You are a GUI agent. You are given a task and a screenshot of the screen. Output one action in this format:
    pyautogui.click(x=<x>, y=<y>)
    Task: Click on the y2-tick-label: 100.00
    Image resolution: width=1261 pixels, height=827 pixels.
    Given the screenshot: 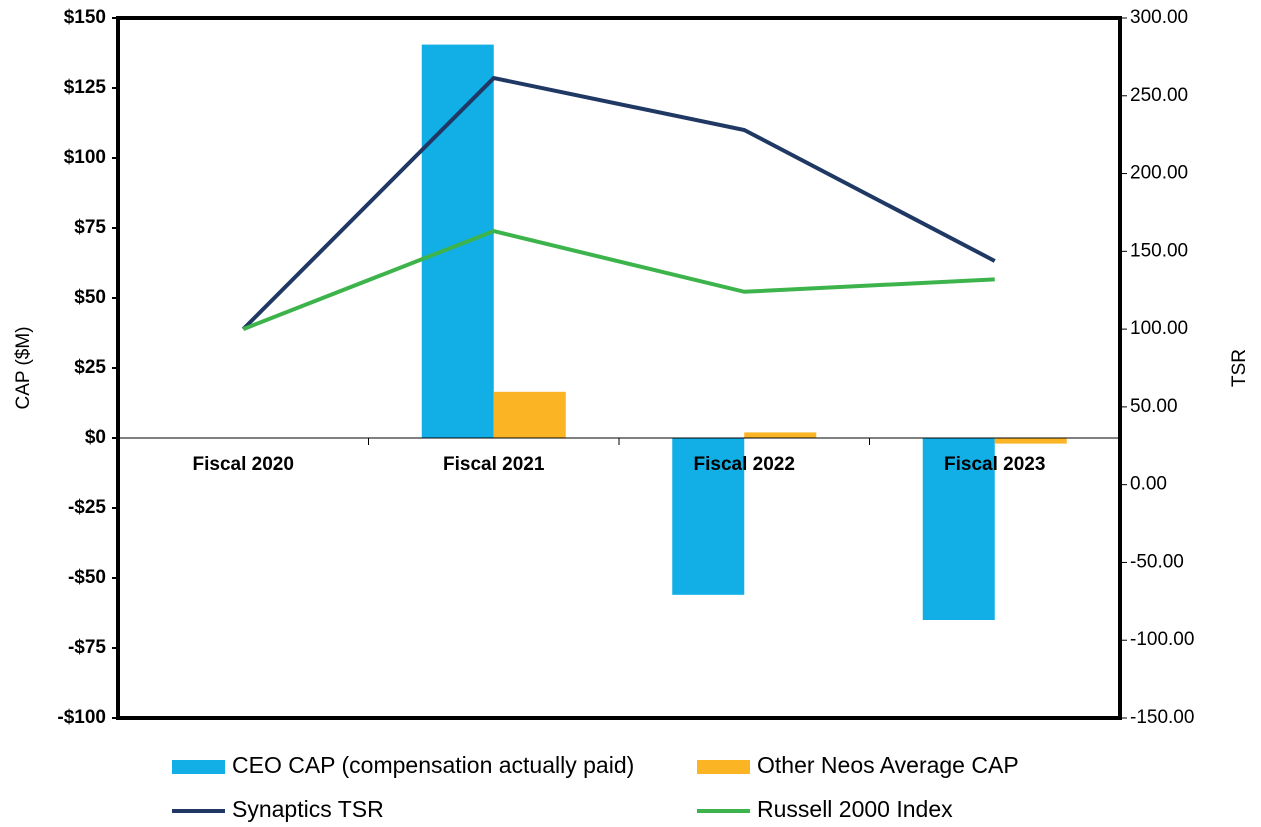 What is the action you would take?
    pyautogui.click(x=1159, y=328)
    